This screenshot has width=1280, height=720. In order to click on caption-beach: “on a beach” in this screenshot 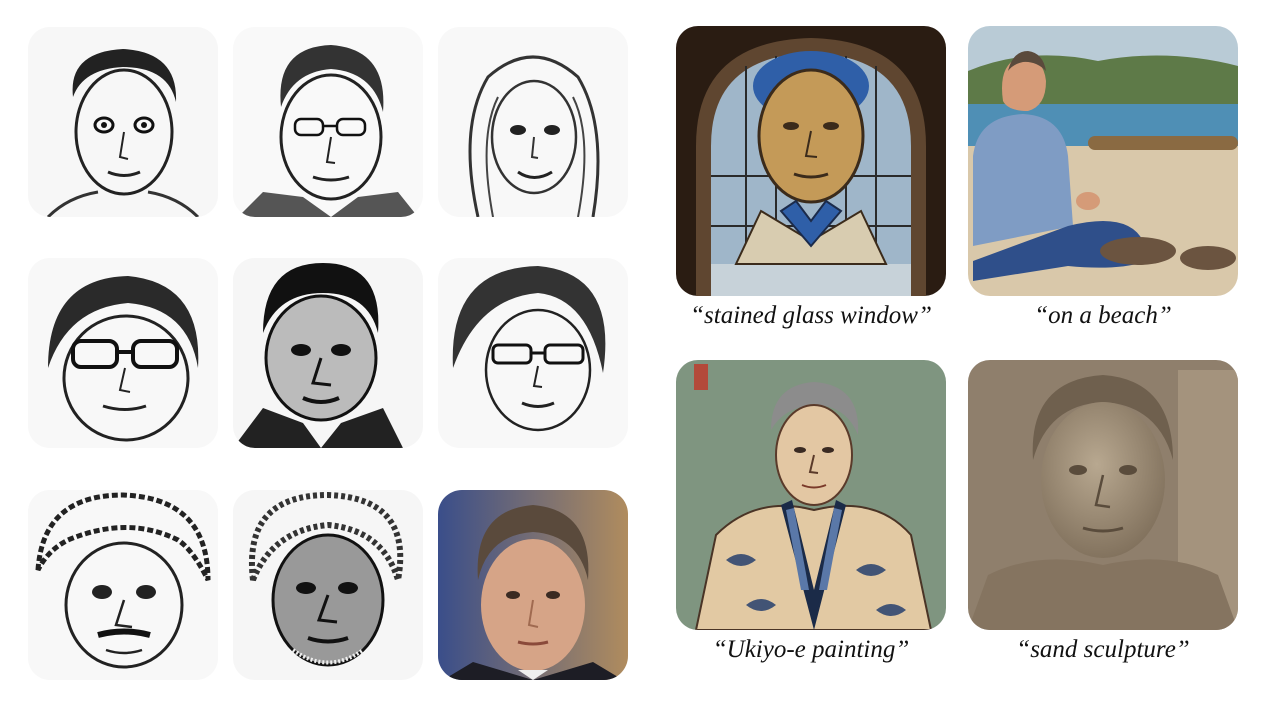, I will do `click(1103, 315)`.